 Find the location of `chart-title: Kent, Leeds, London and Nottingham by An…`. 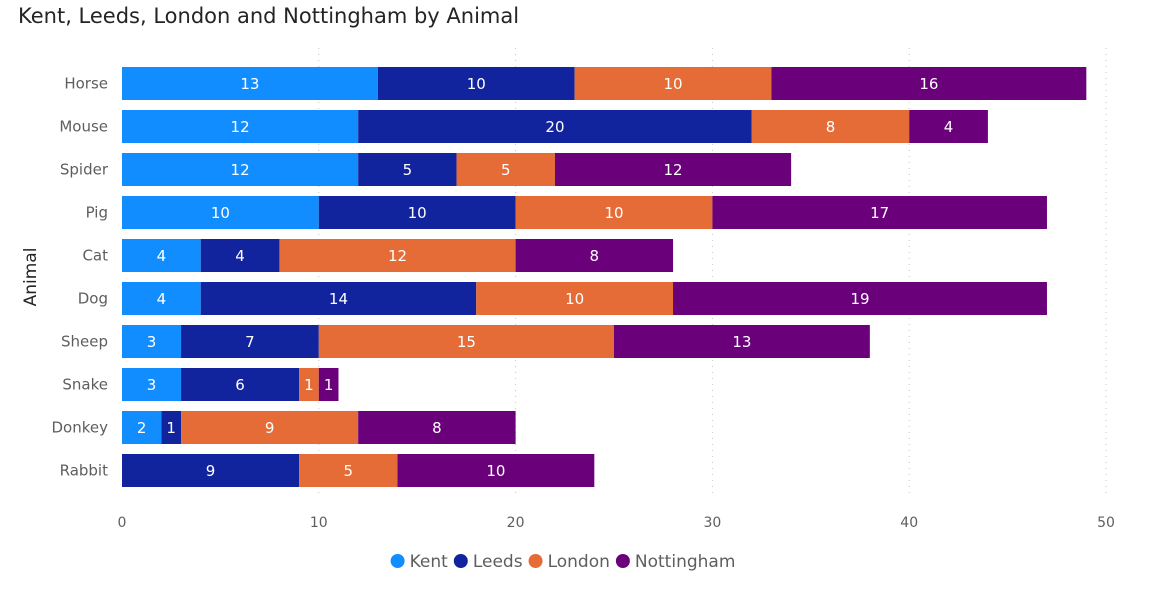

chart-title: Kent, Leeds, London and Nottingham by An… is located at coordinates (269, 16).